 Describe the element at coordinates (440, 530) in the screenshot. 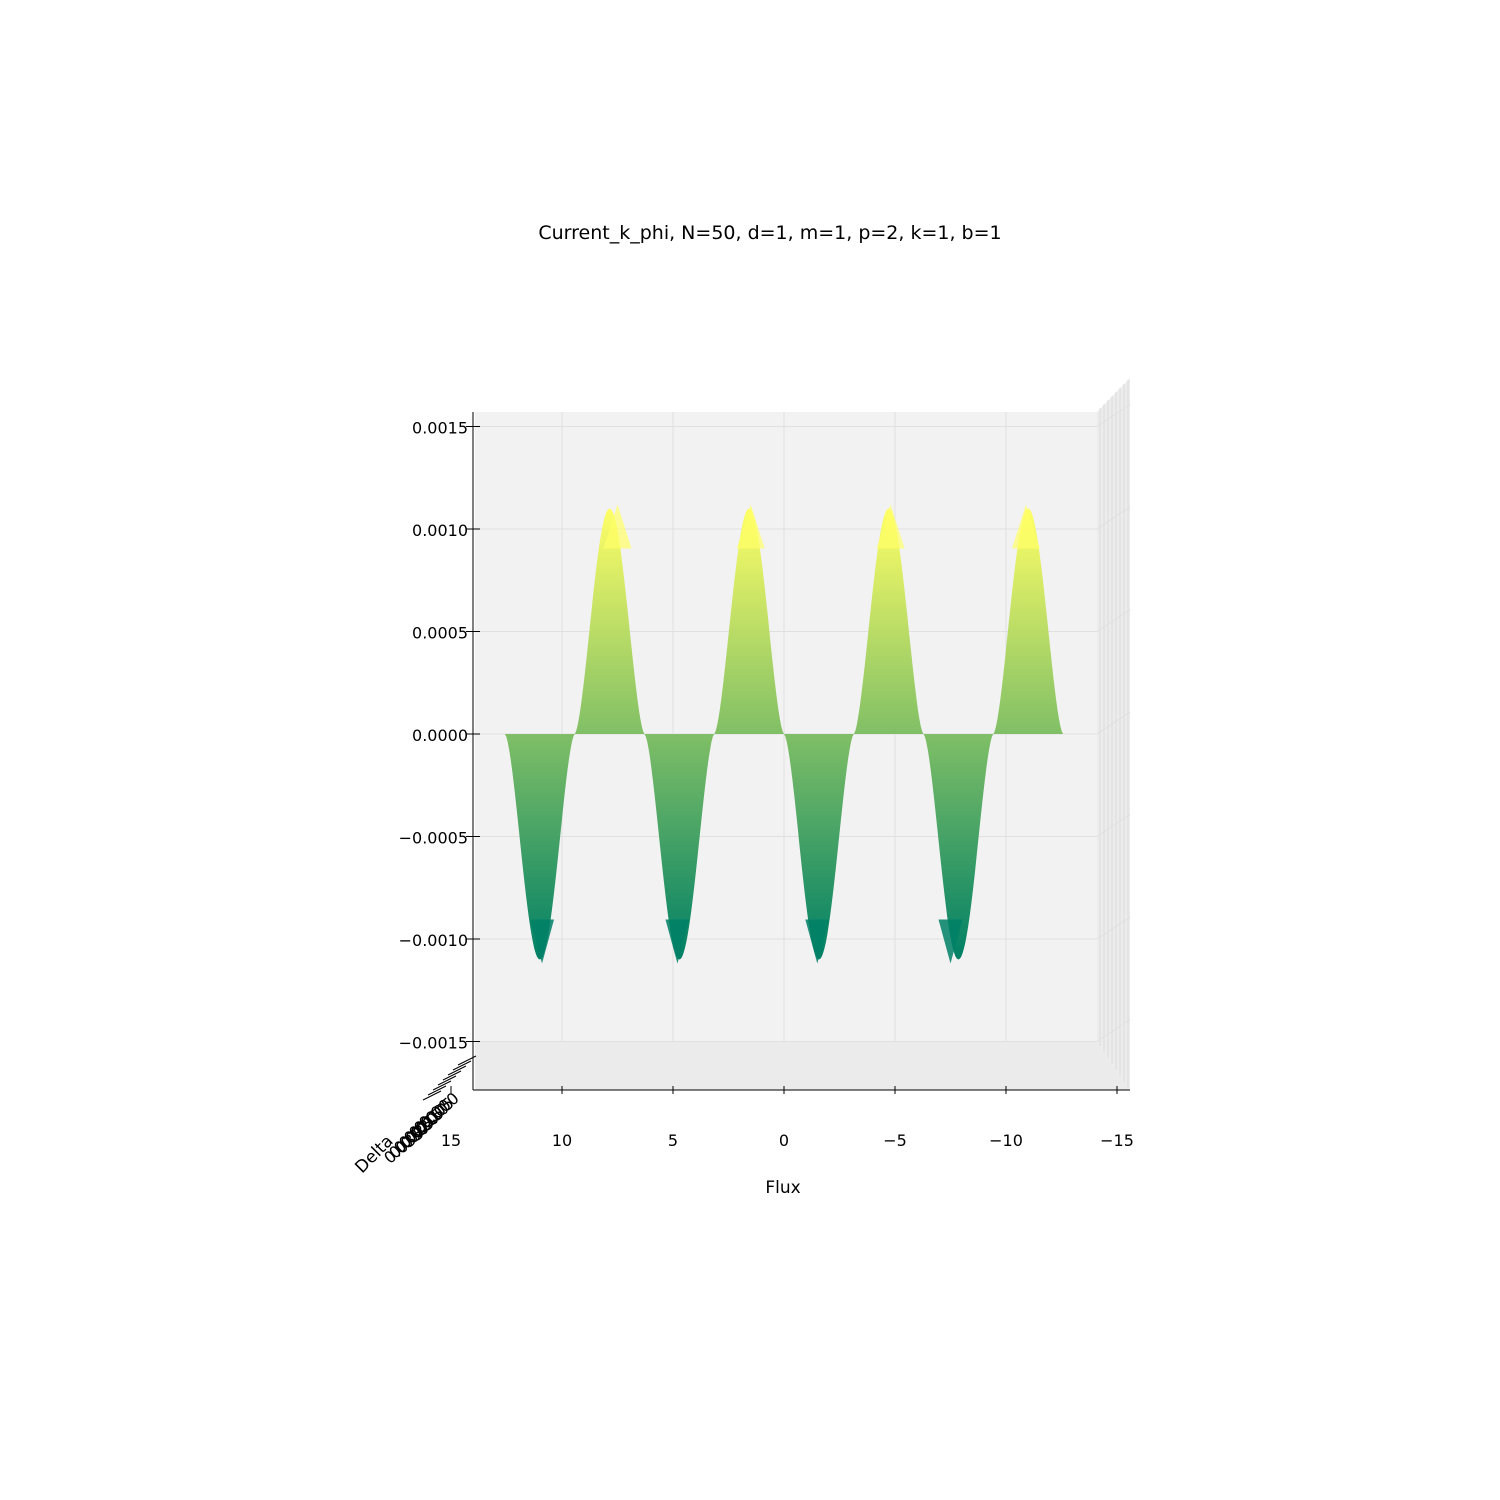

I see `z-tick-label: 0.0010` at that location.